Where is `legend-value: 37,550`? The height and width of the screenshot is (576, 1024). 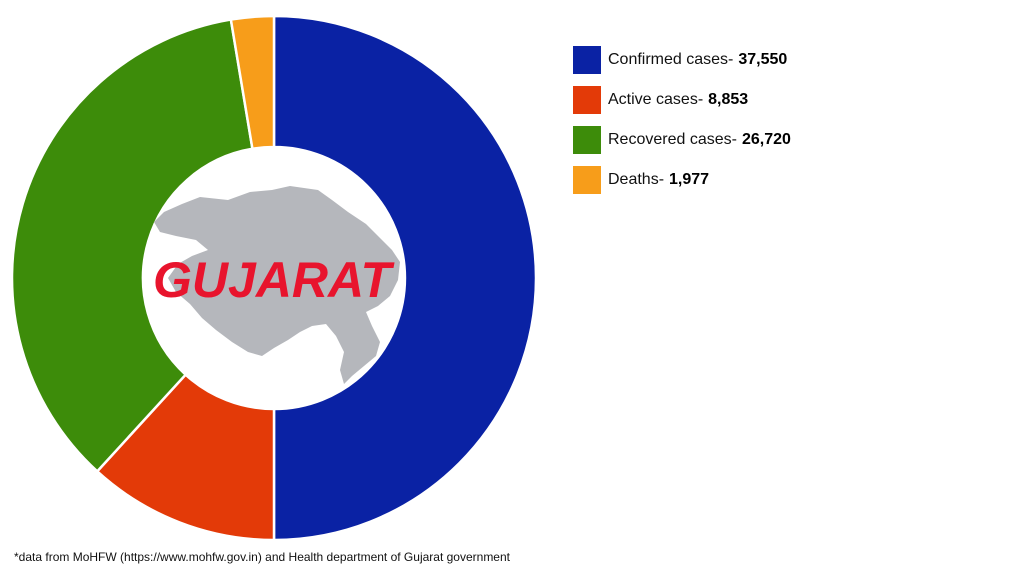
legend-value: 37,550 is located at coordinates (763, 59).